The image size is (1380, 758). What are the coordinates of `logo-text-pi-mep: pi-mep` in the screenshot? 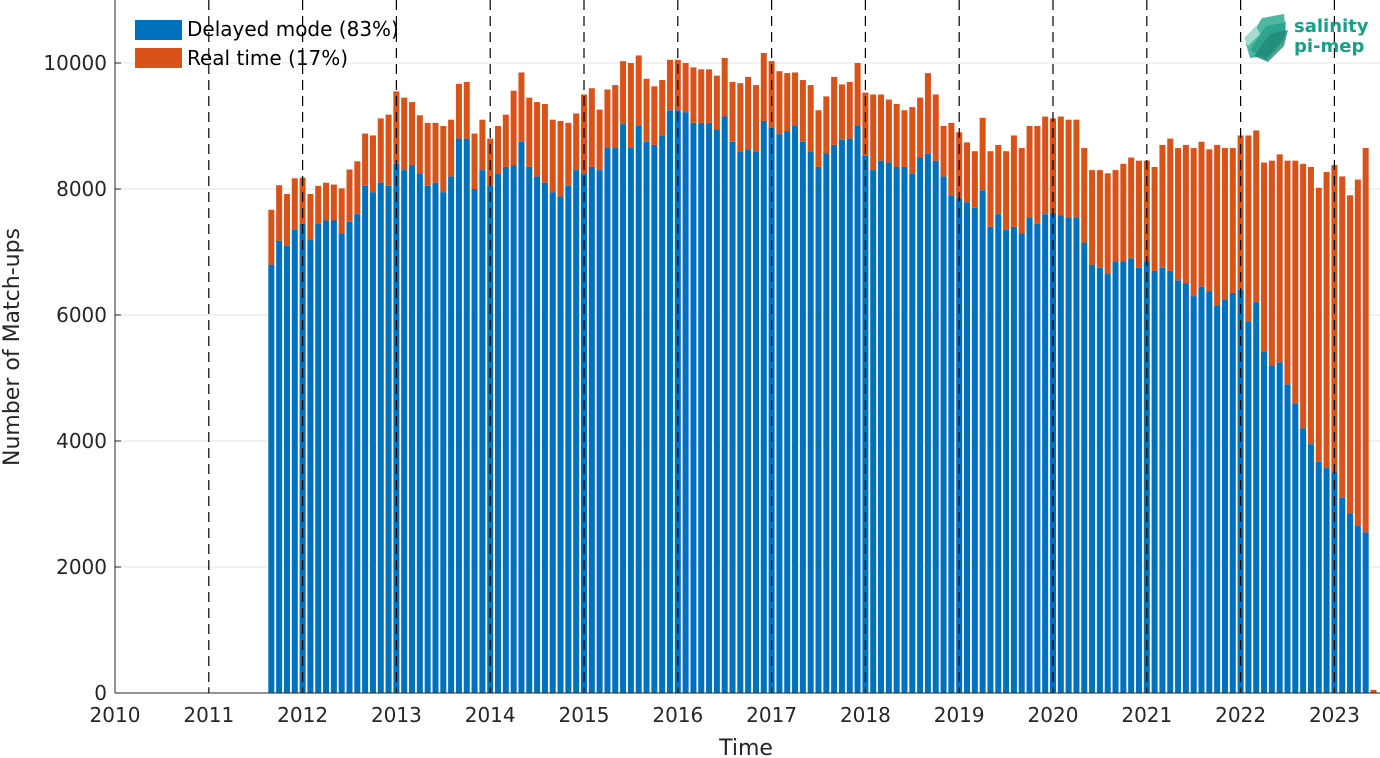 It's located at (1329, 46).